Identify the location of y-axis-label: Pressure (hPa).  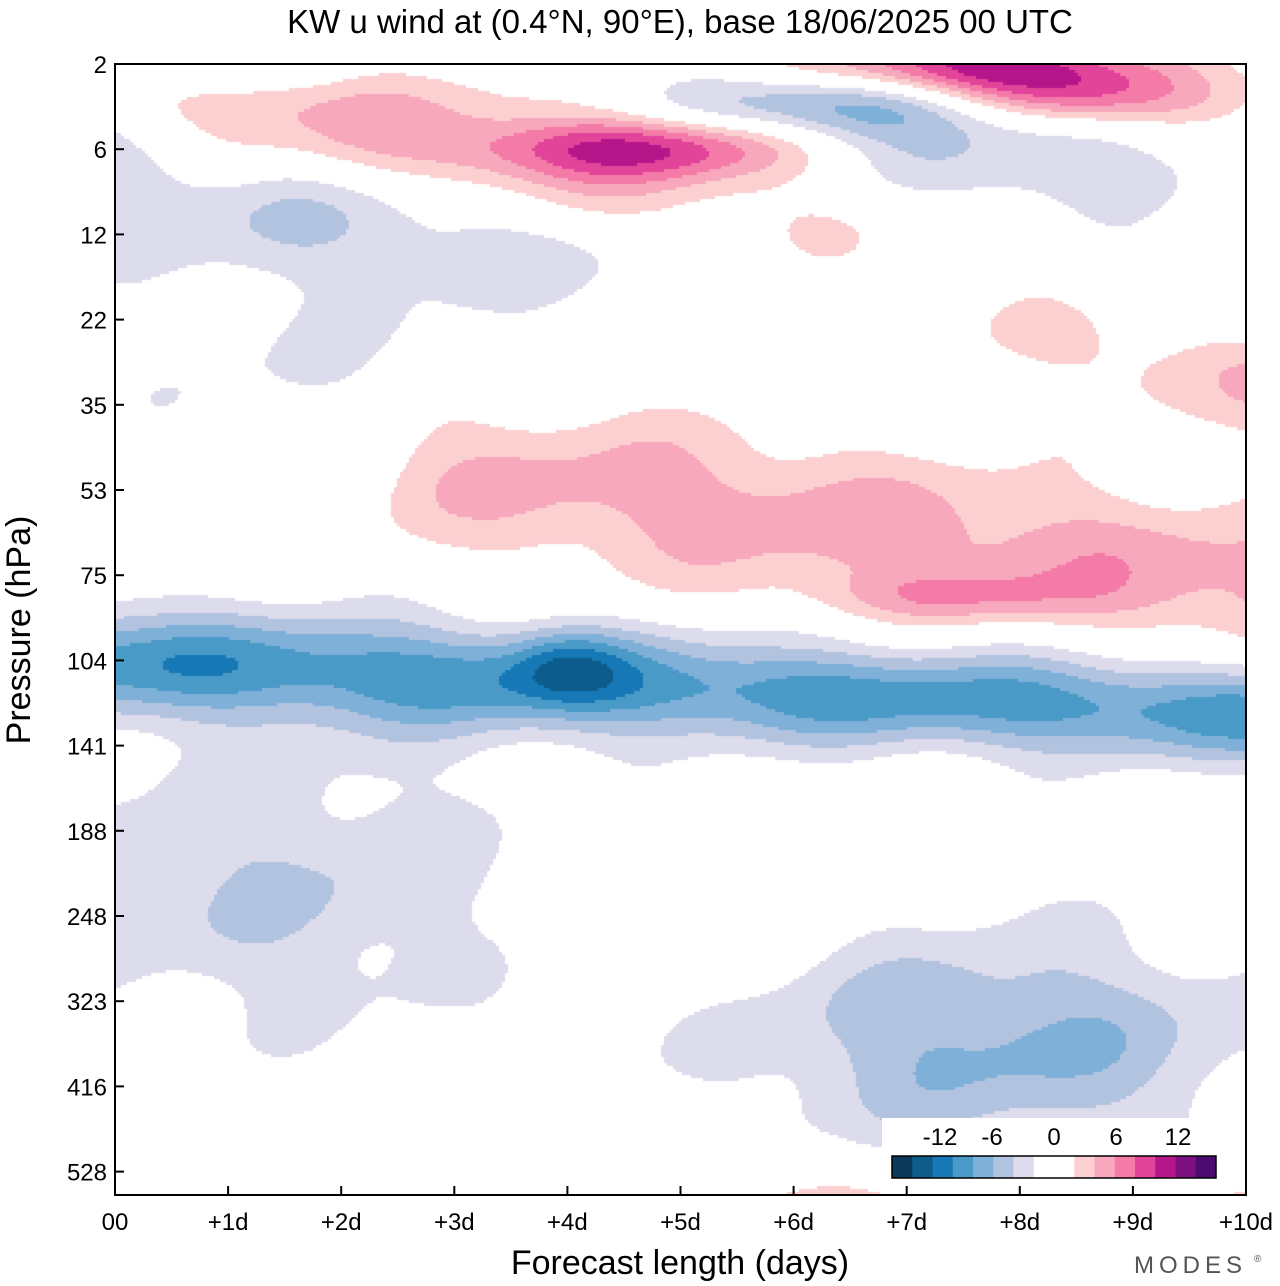
(19, 630).